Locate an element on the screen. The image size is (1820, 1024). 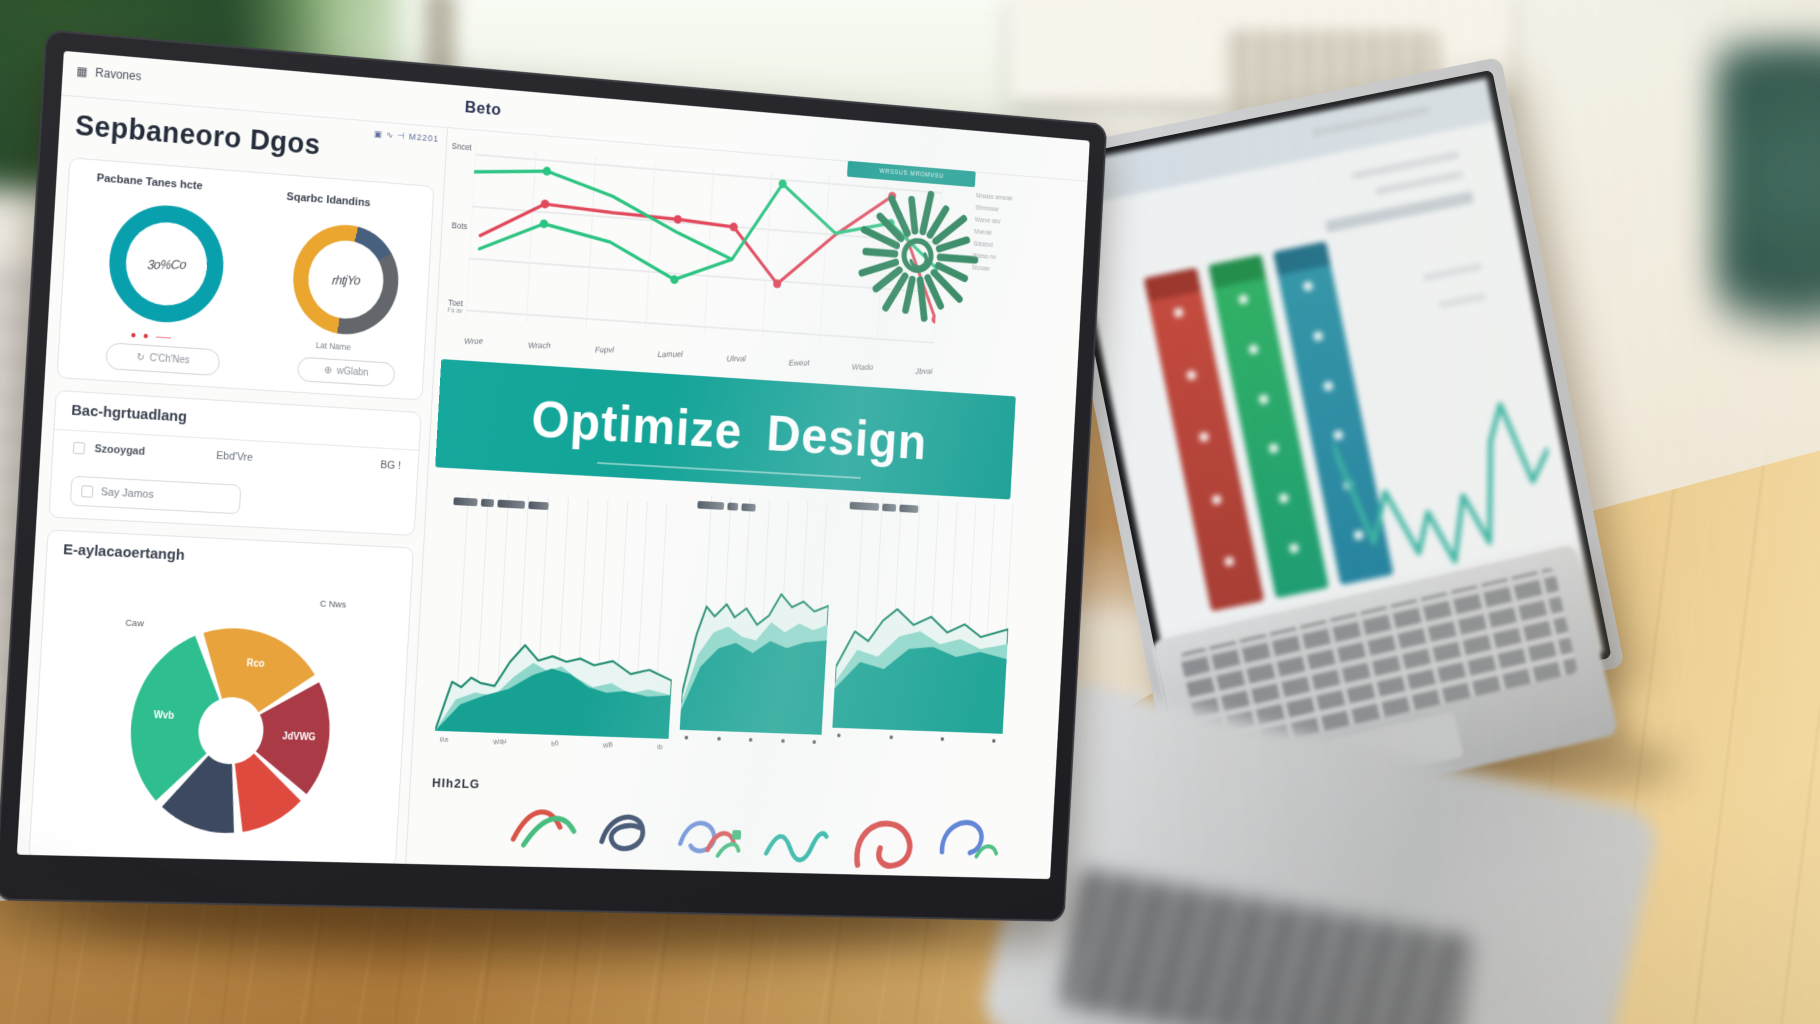
plus-circle-icon: ⊕ is located at coordinates (328, 371).